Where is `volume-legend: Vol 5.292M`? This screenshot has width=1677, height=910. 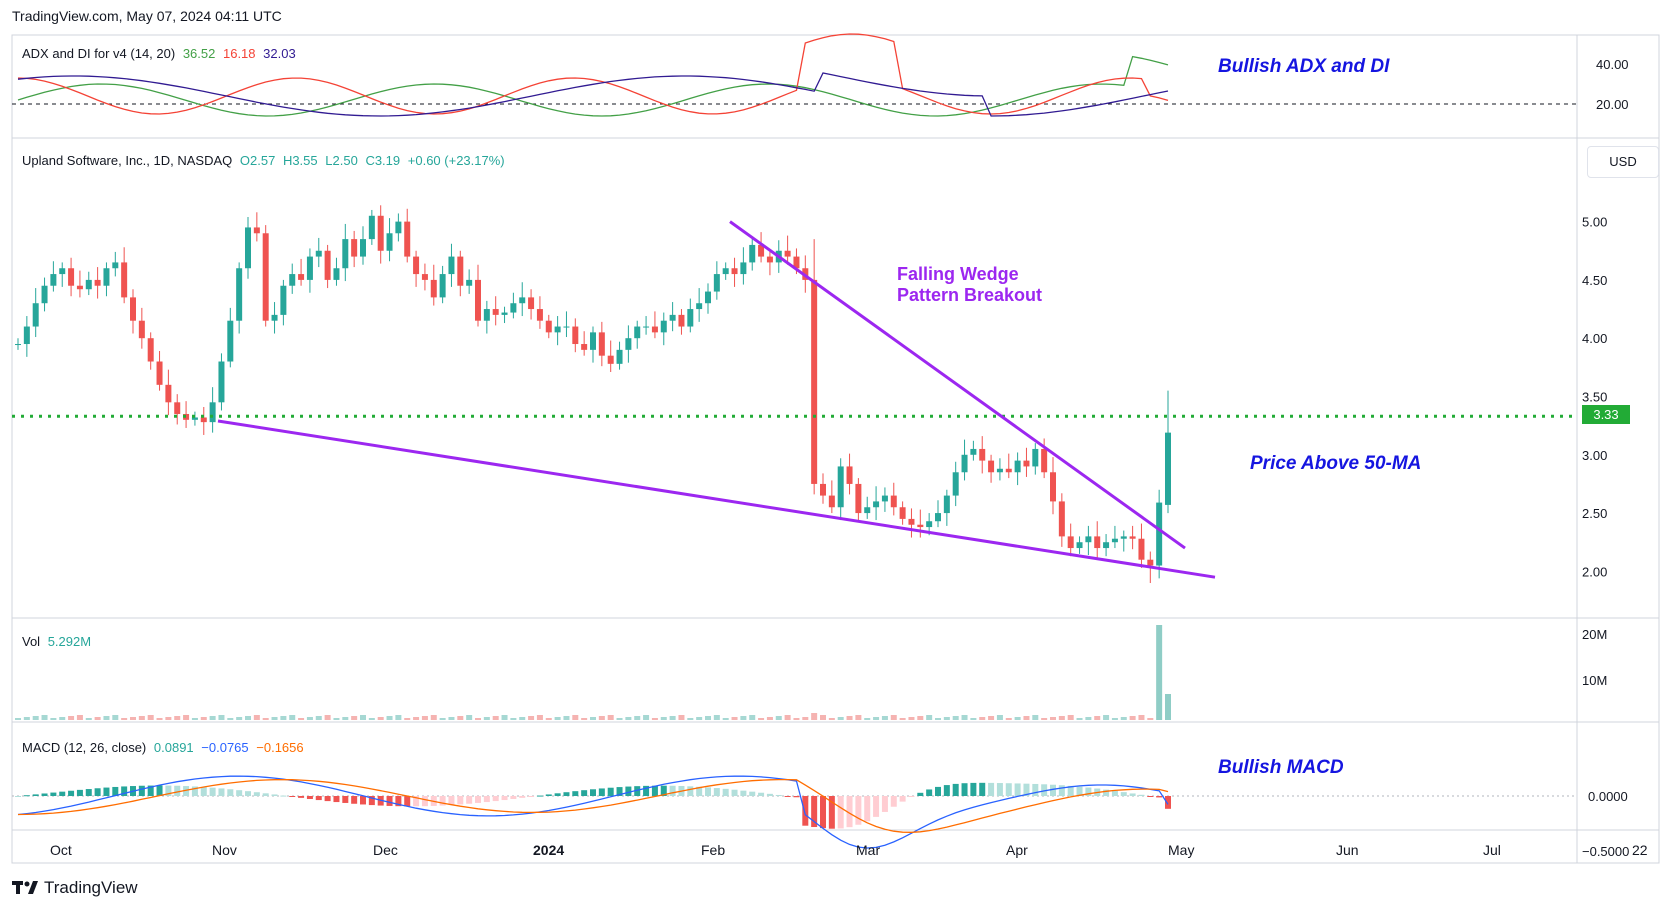 volume-legend: Vol 5.292M is located at coordinates (58, 641).